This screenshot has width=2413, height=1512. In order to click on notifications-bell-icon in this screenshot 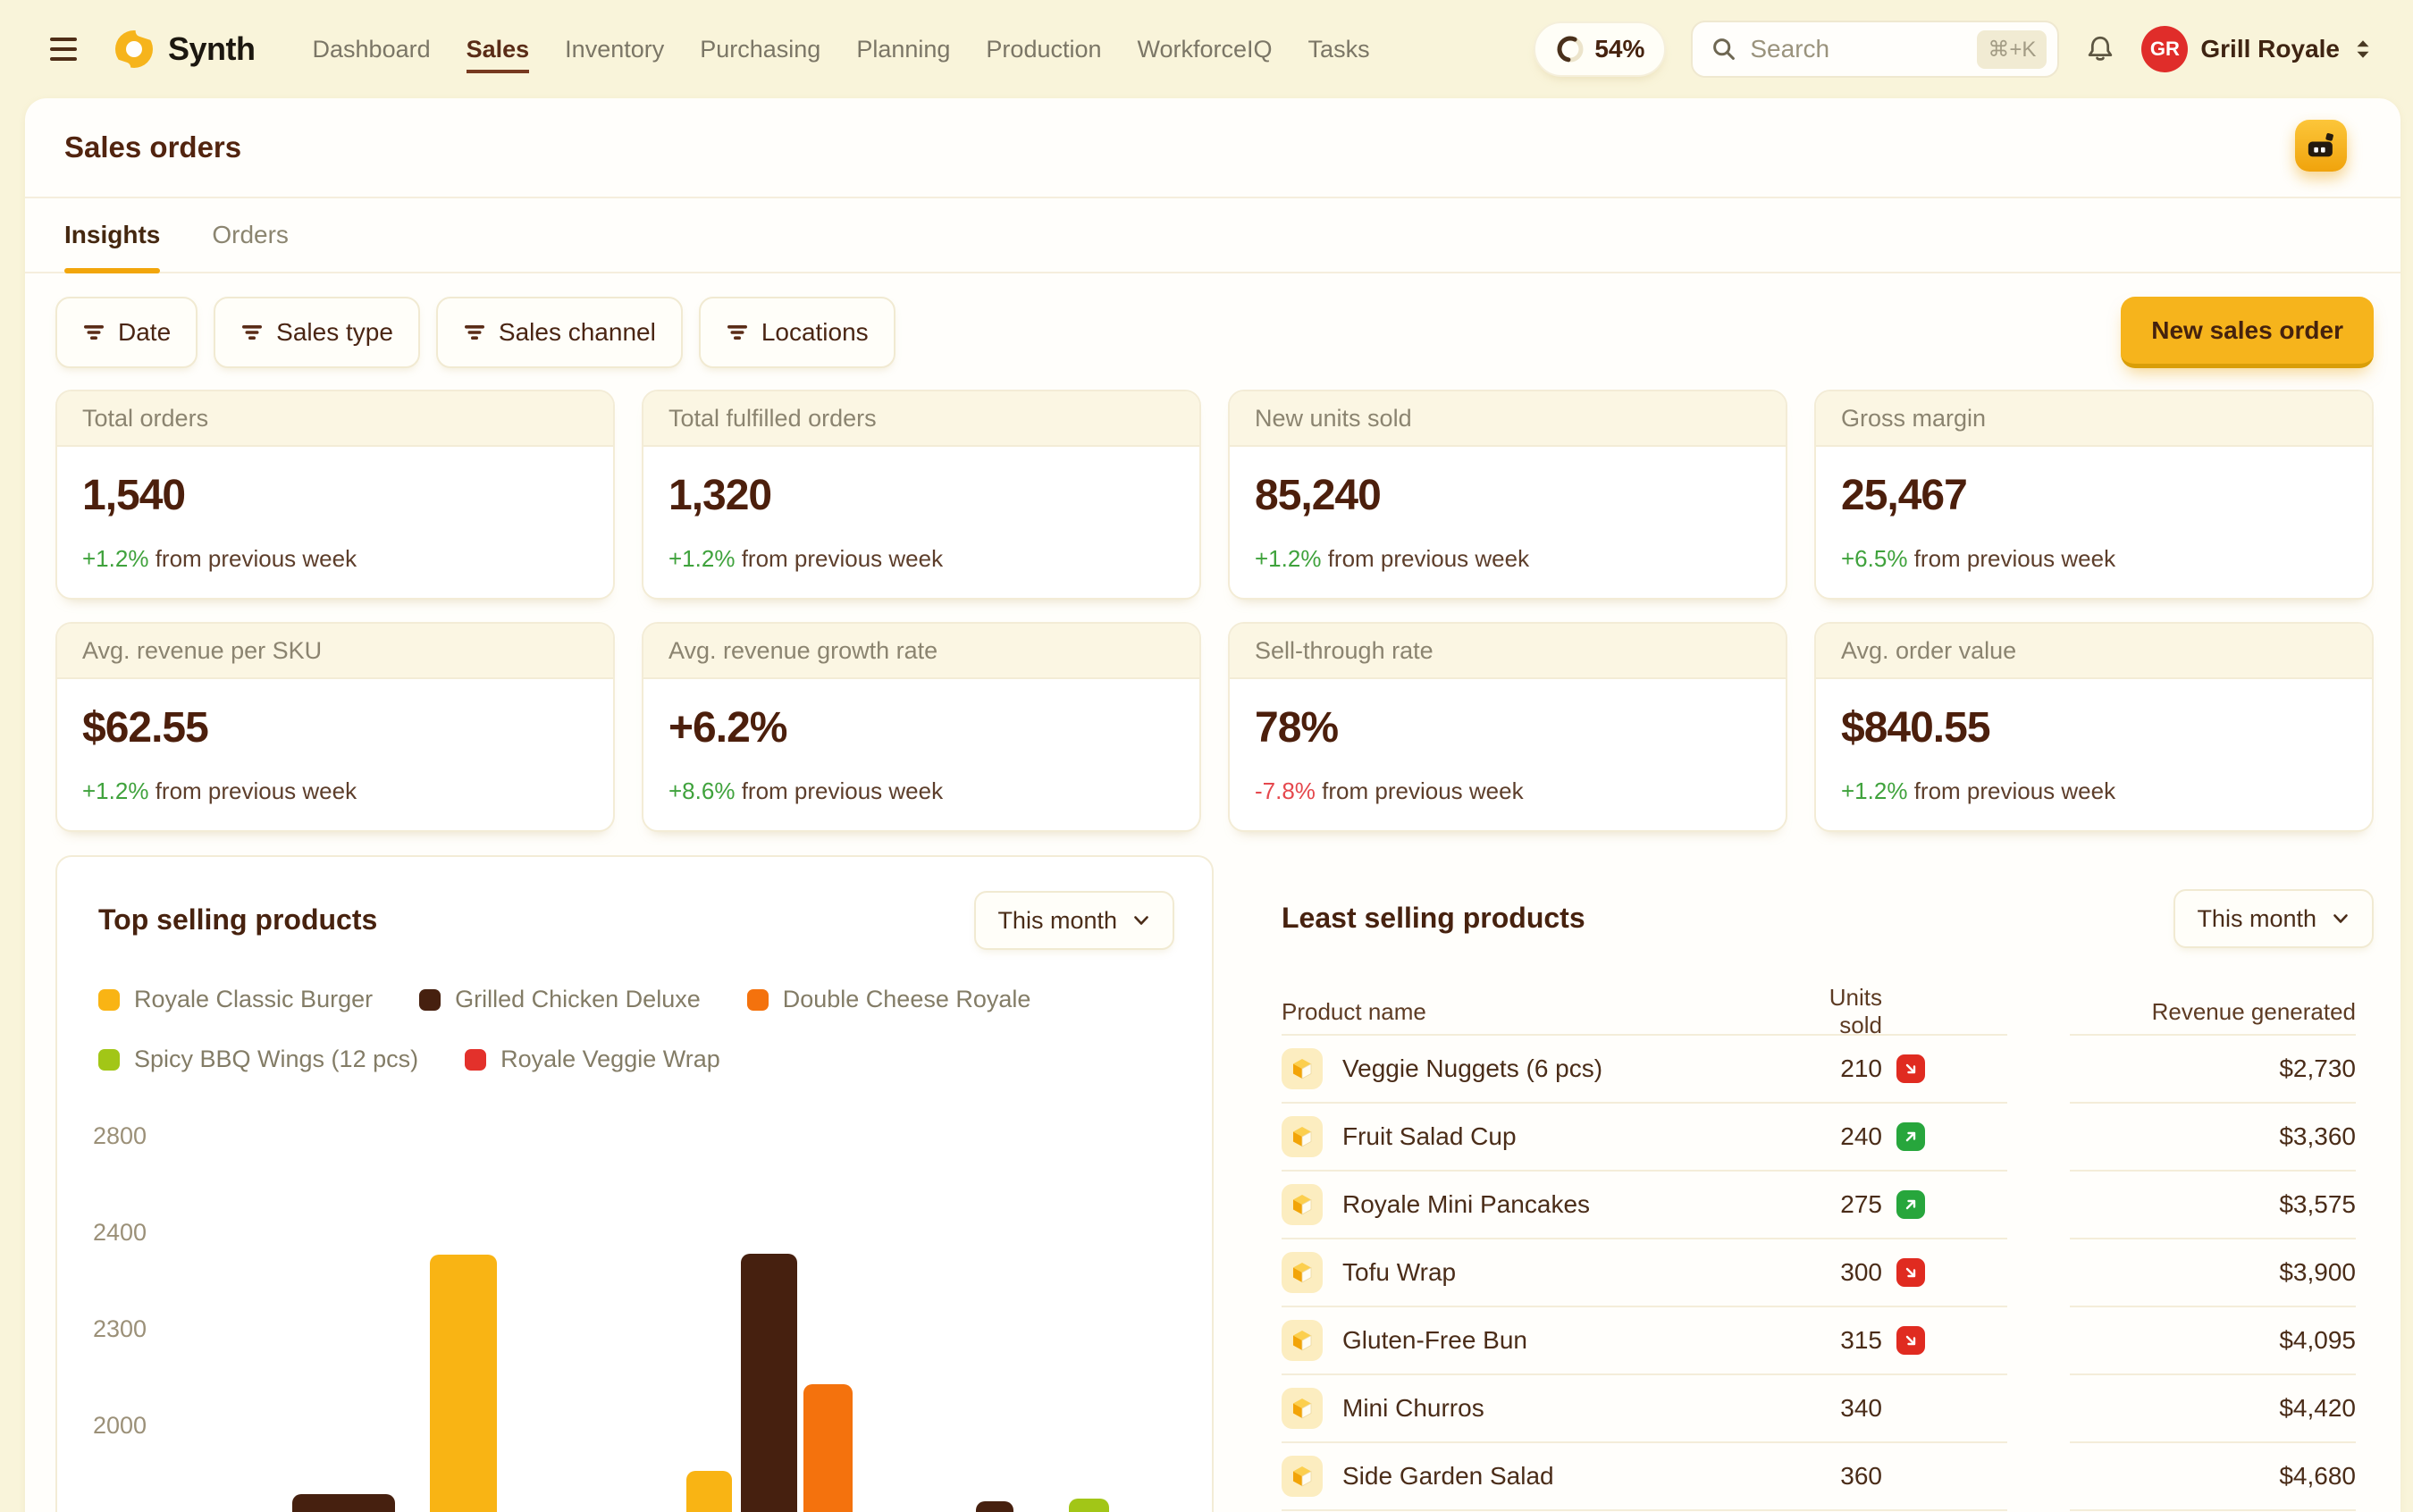, I will do `click(2100, 49)`.